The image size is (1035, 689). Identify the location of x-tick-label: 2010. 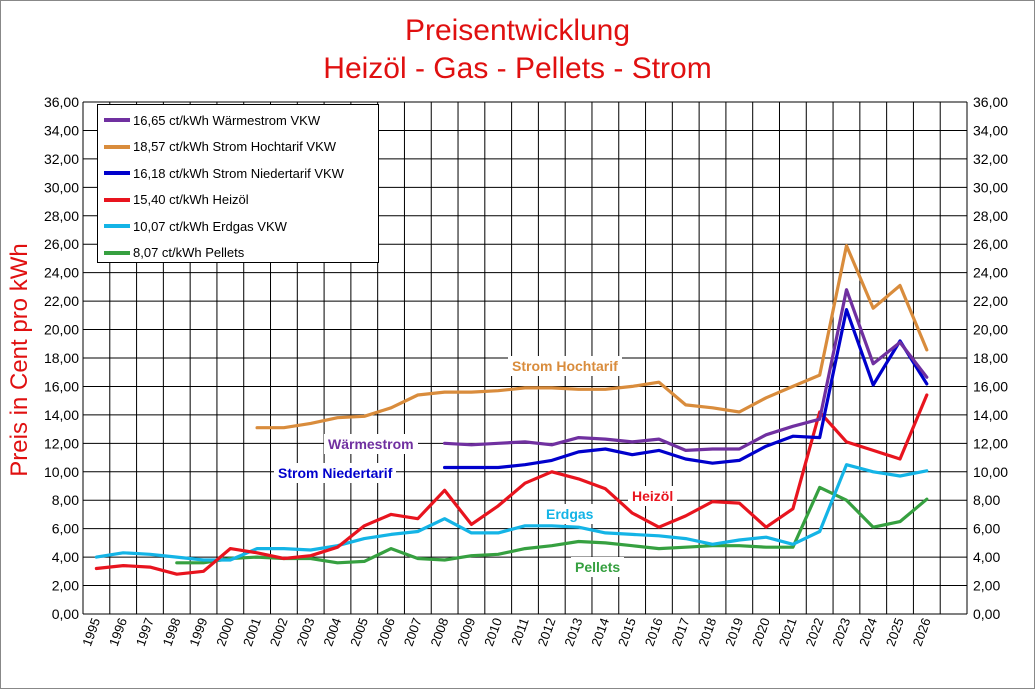
(493, 632).